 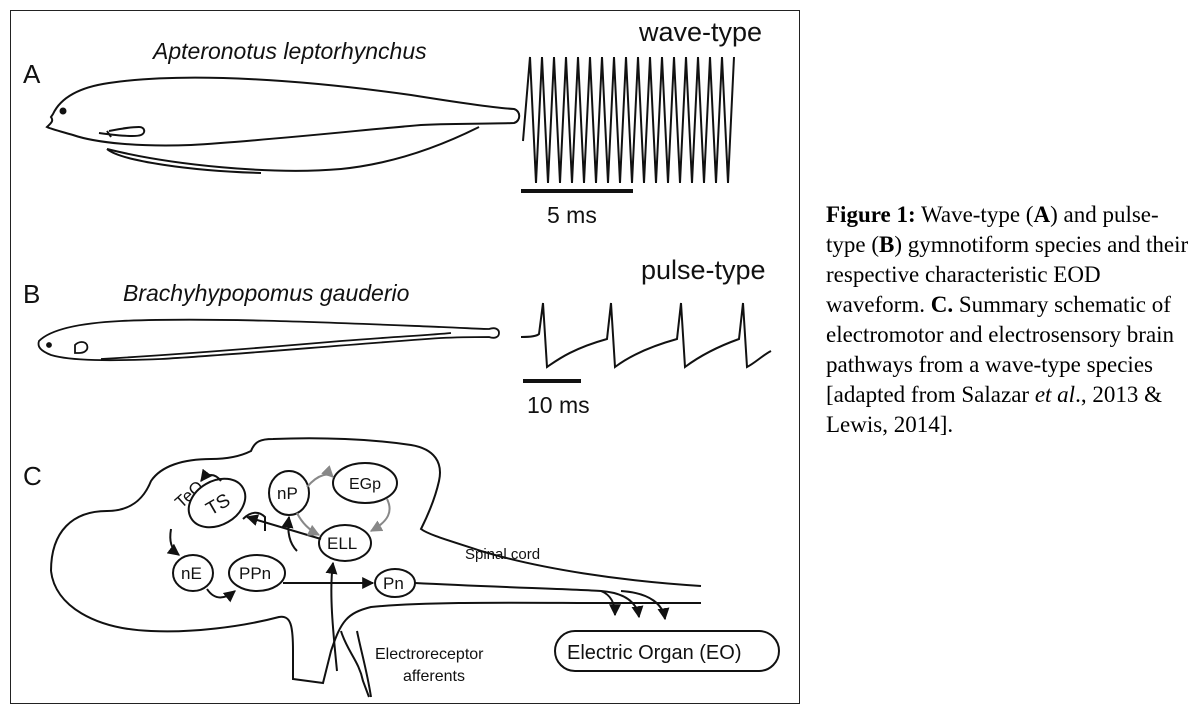 I want to click on electric-organ-box: Electric Organ (EO), so click(x=667, y=651).